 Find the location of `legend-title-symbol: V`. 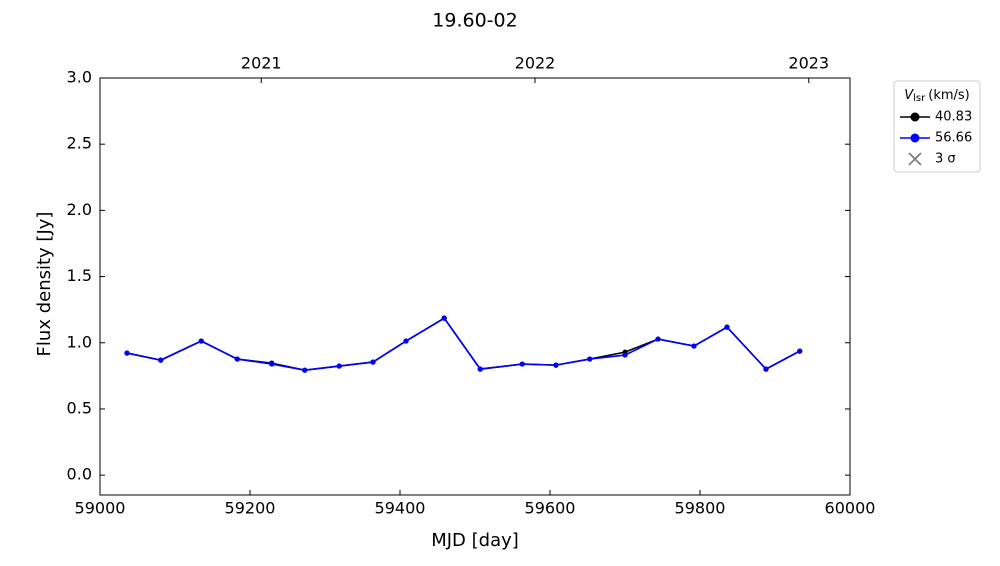

legend-title-symbol: V is located at coordinates (909, 95).